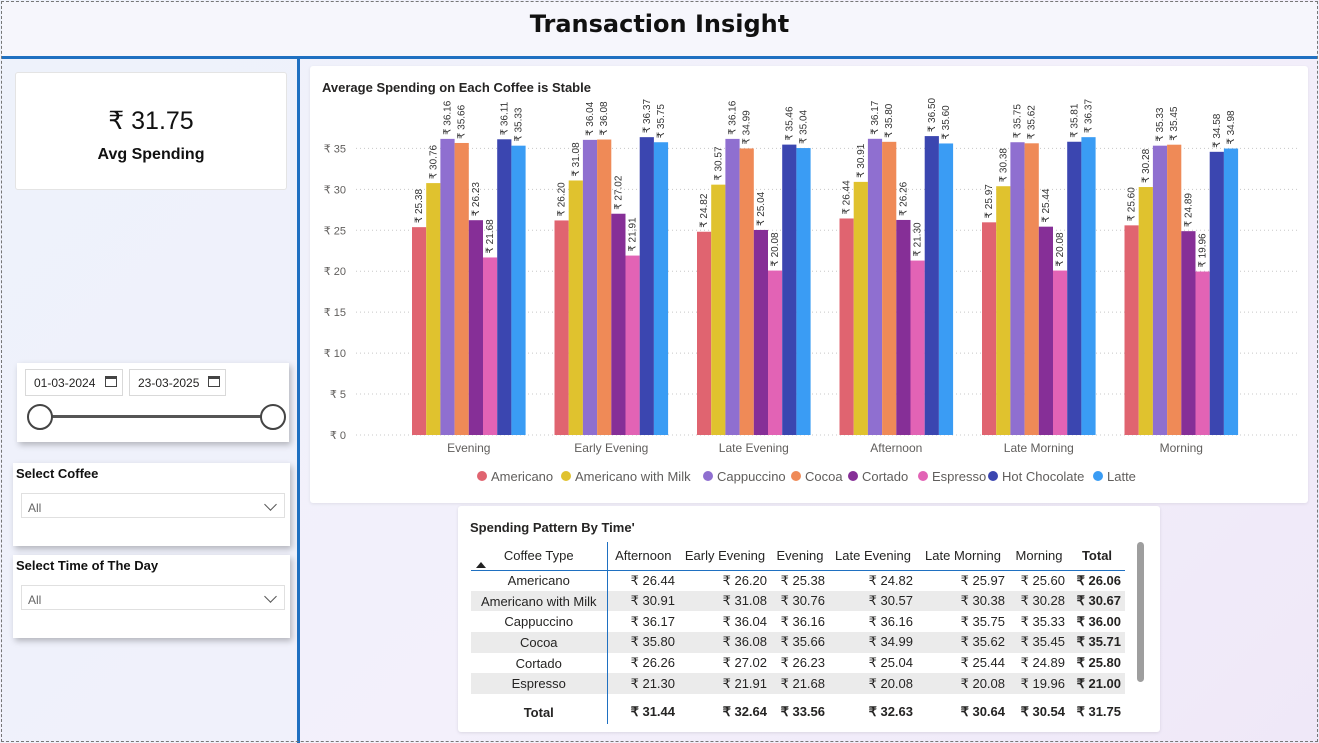  Describe the element at coordinates (932, 114) in the screenshot. I see `data-label: ₹ 36.50` at that location.